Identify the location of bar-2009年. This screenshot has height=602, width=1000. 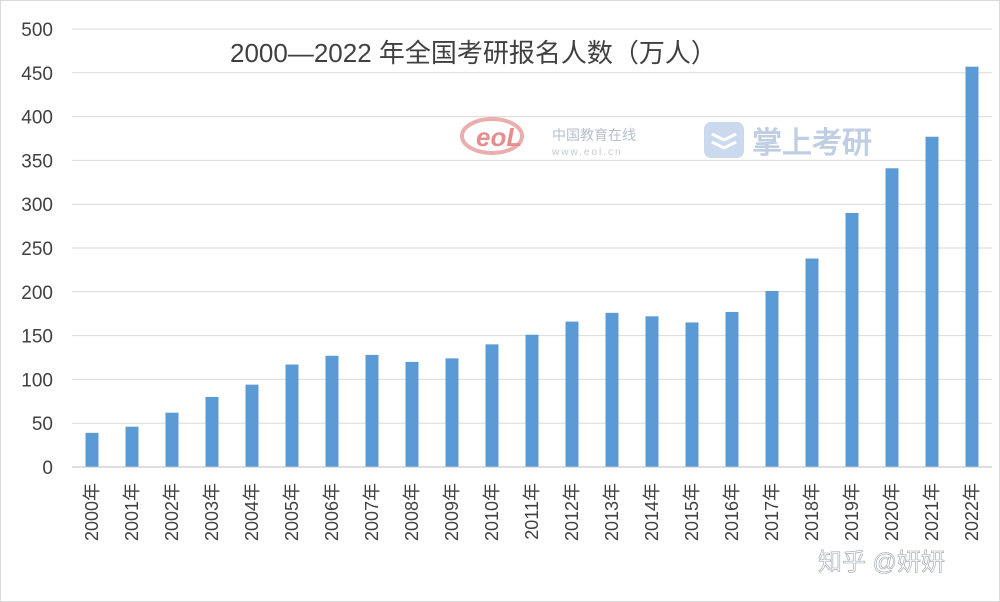
(452, 412).